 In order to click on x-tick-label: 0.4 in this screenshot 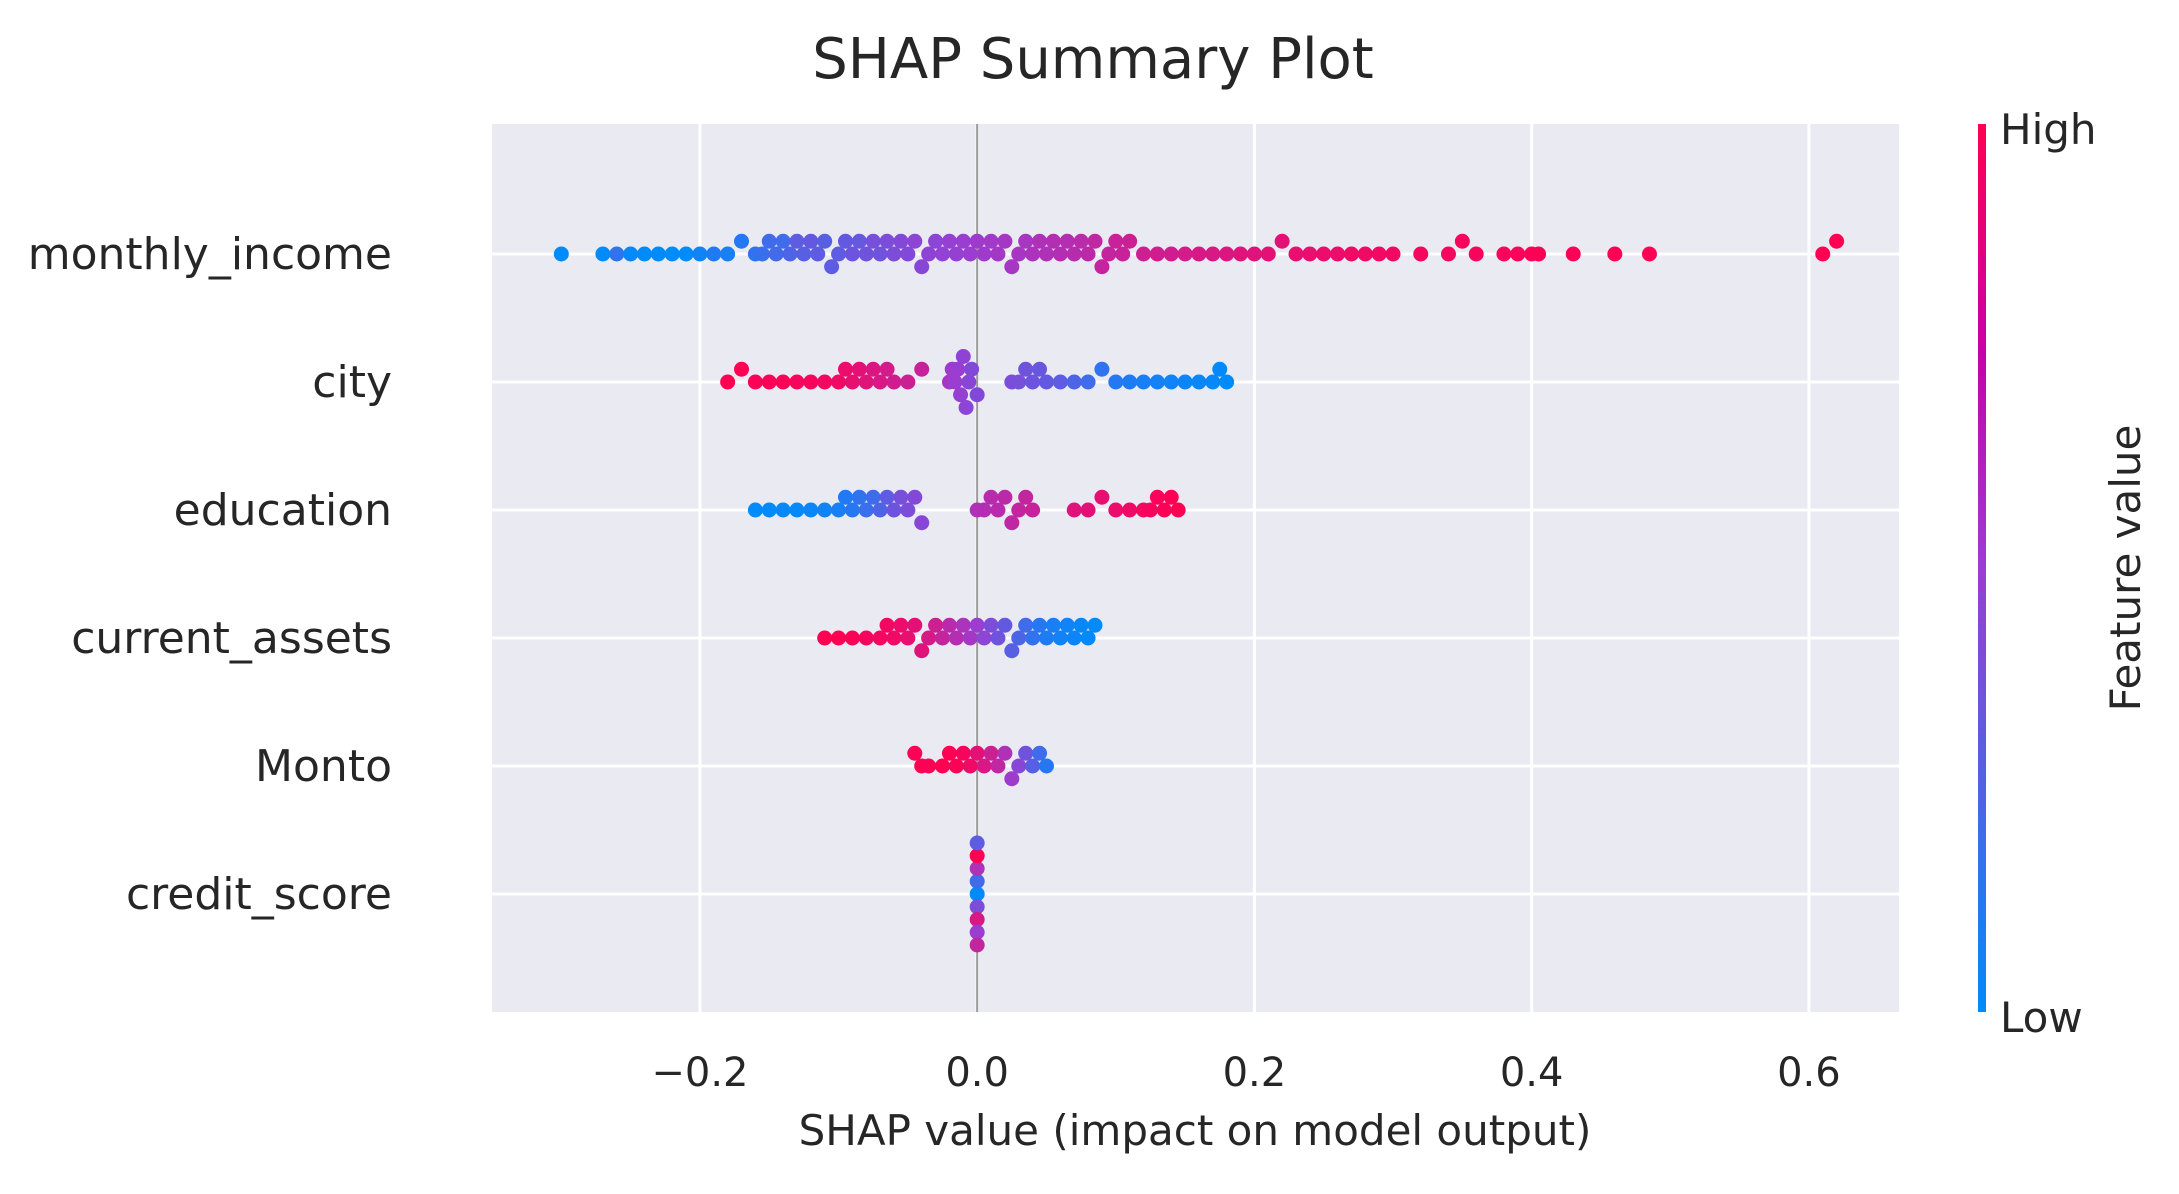, I will do `click(1532, 1073)`.